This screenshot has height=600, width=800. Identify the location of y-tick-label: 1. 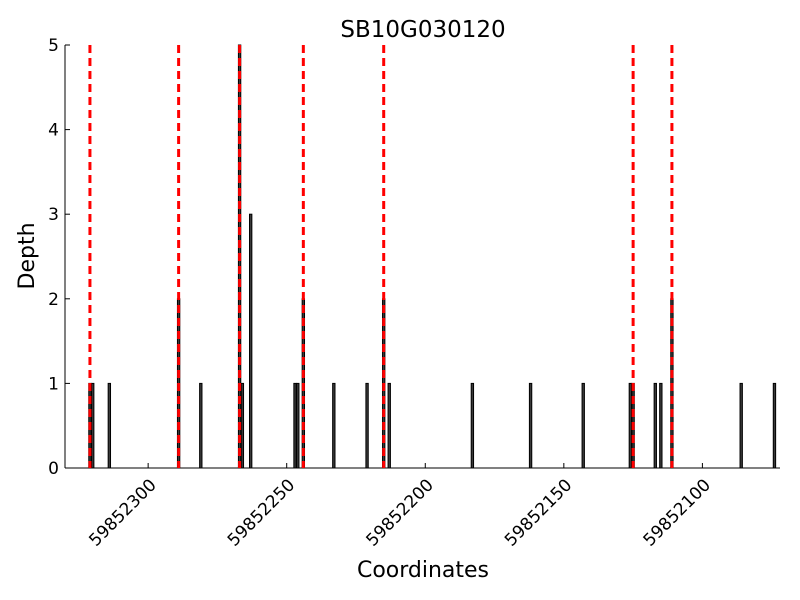
(53, 384).